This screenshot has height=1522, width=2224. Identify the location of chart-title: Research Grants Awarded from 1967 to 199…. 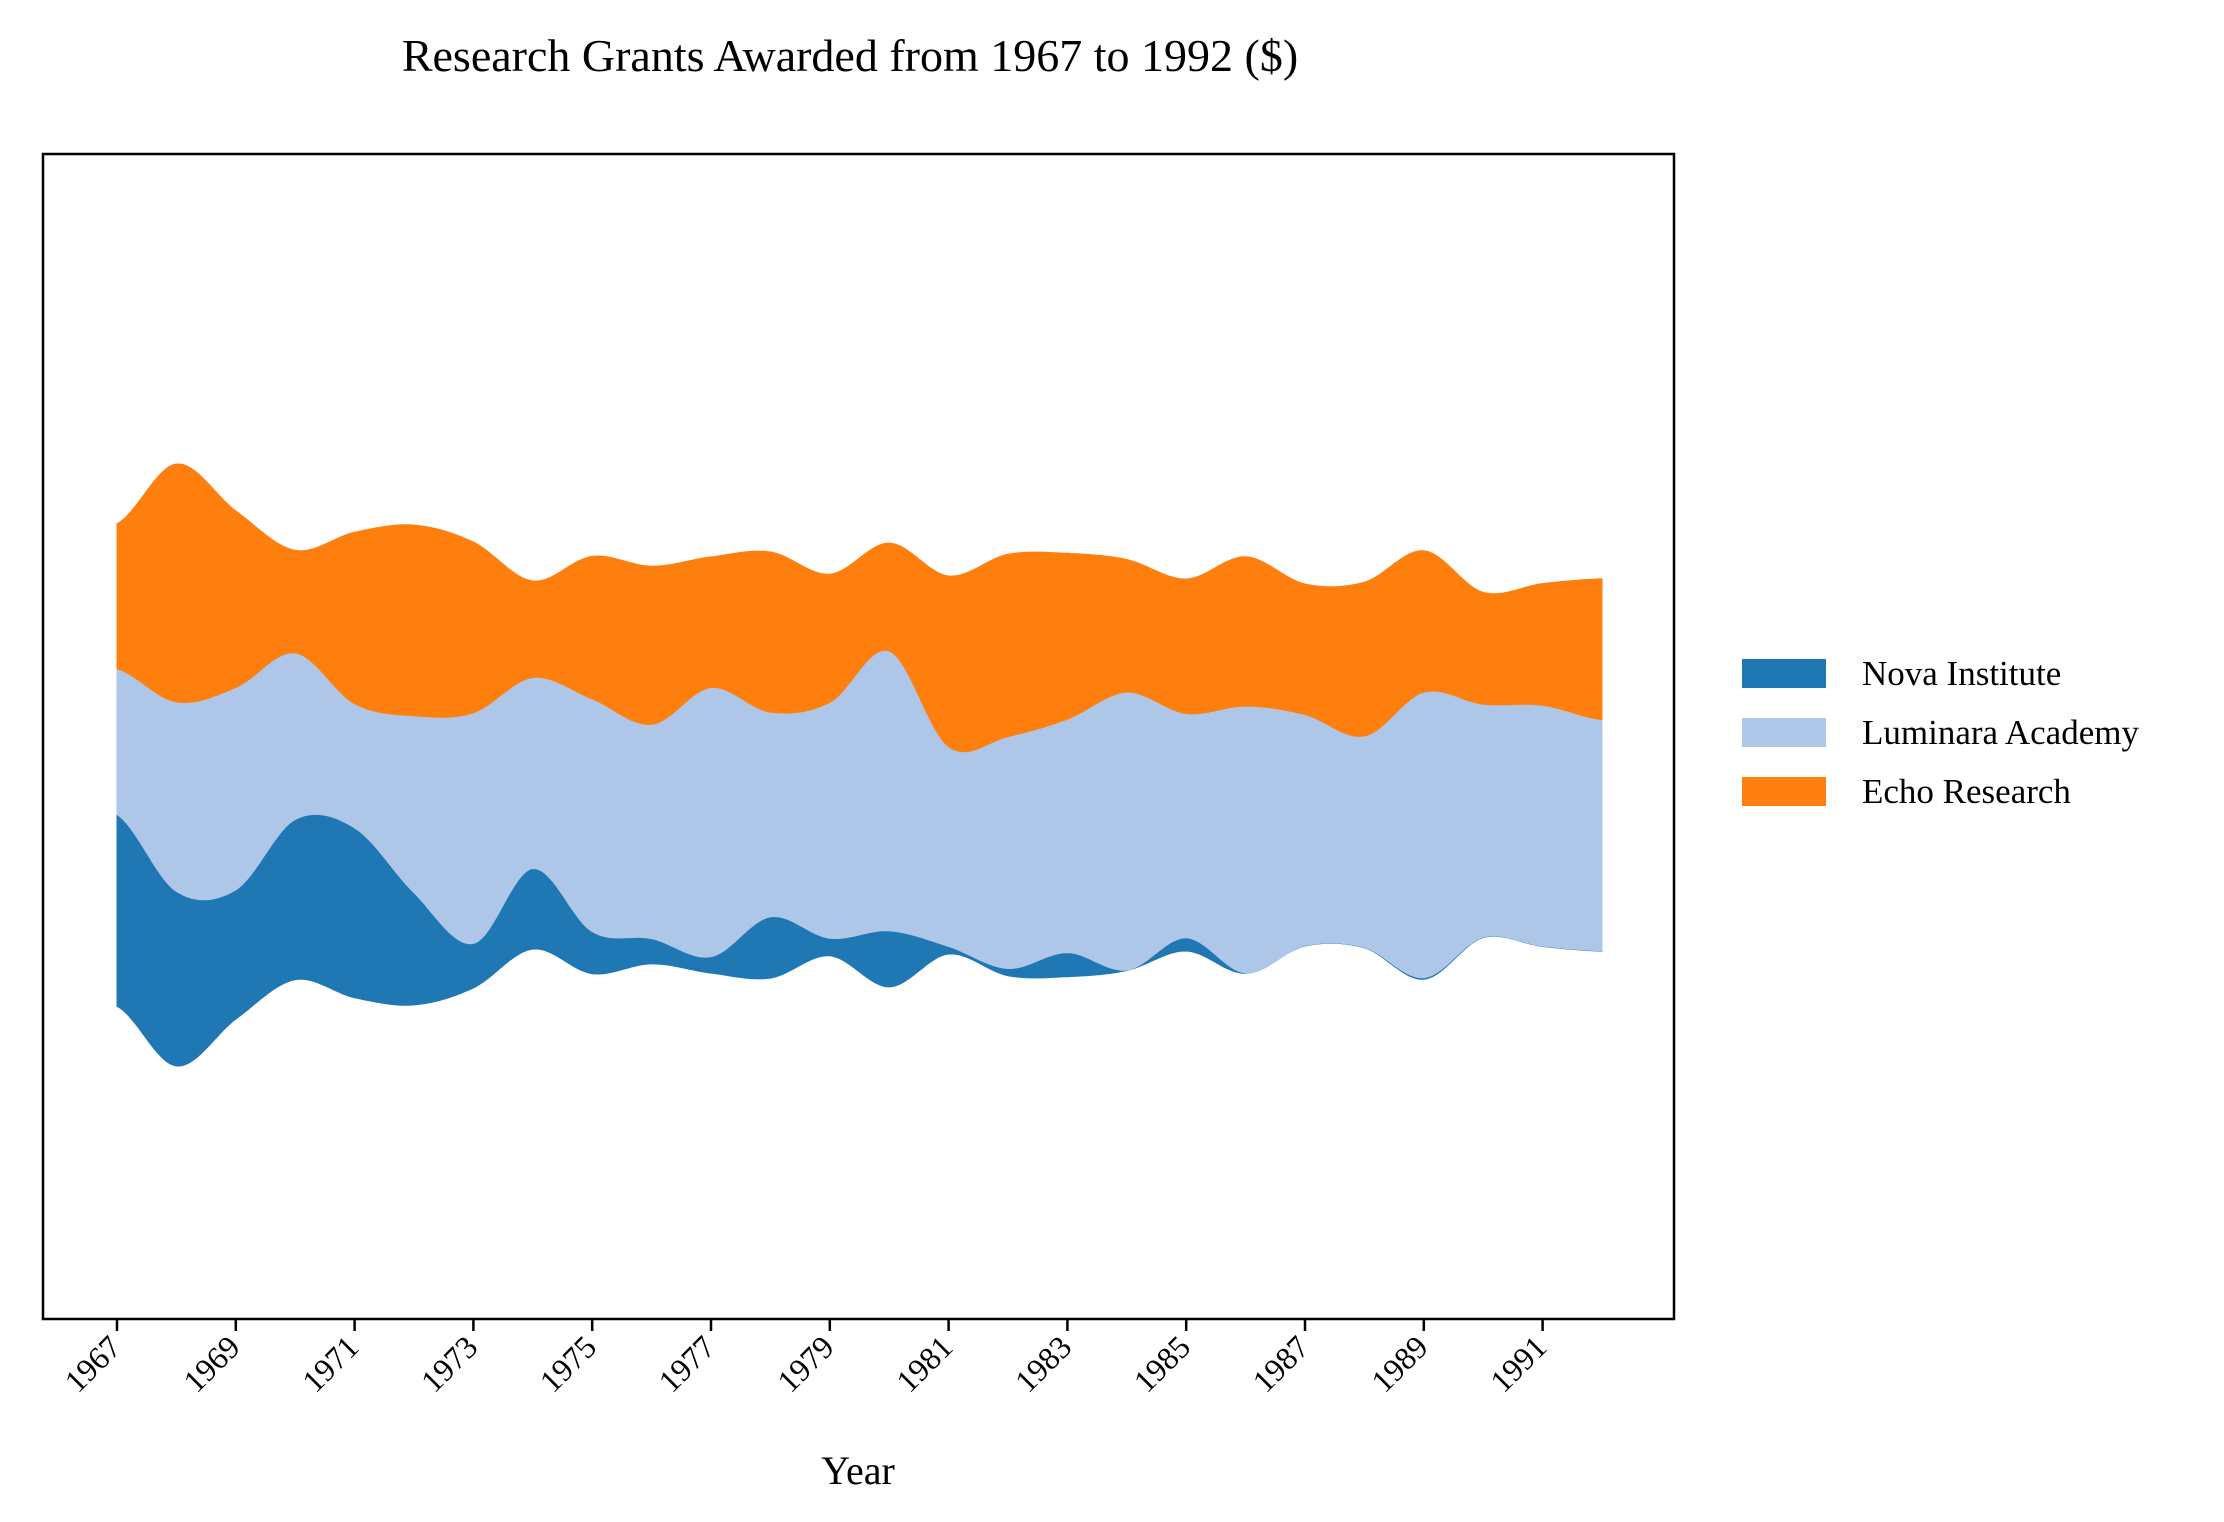
(850, 55).